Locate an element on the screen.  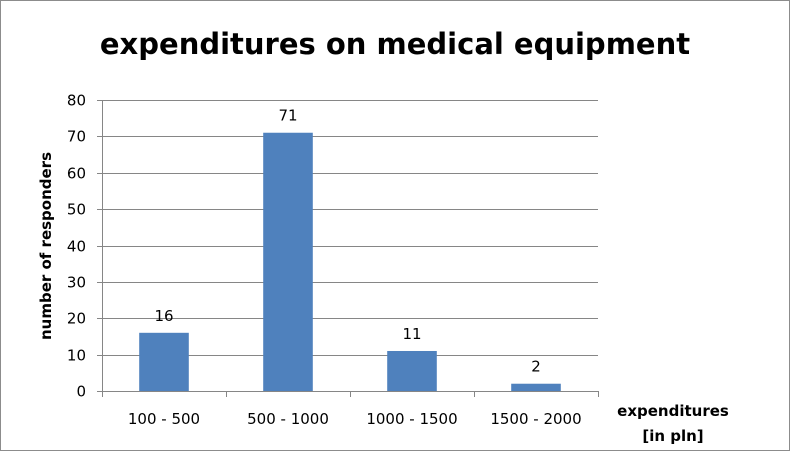
data-label-3: 11 is located at coordinates (411, 334).